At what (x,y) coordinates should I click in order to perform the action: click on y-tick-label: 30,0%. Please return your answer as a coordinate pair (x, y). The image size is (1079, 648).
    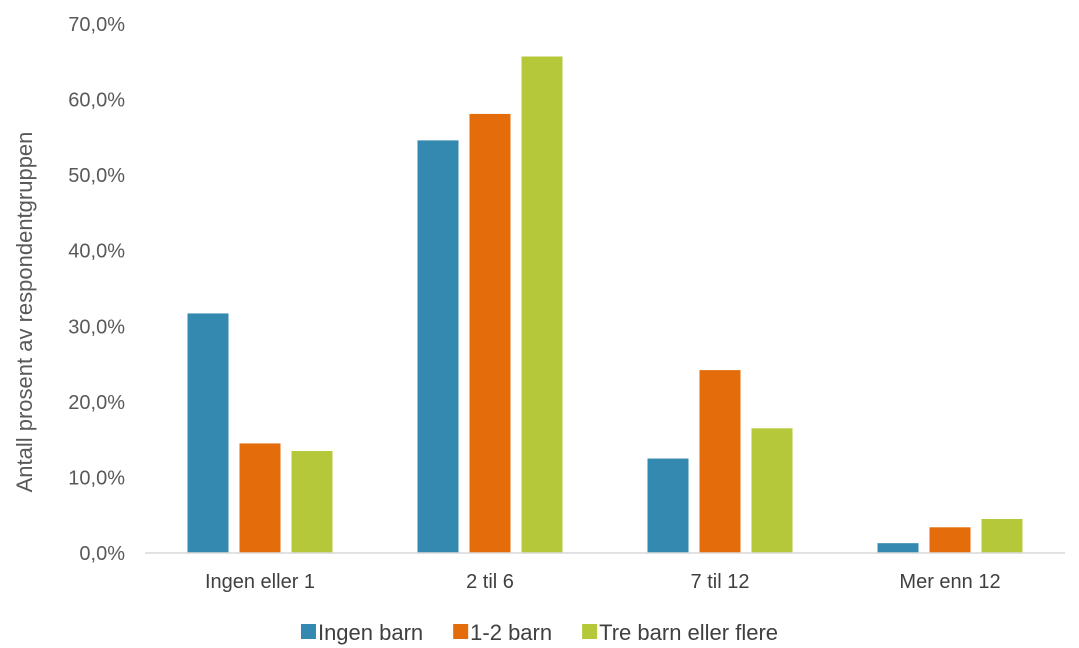
    Looking at the image, I should click on (96, 327).